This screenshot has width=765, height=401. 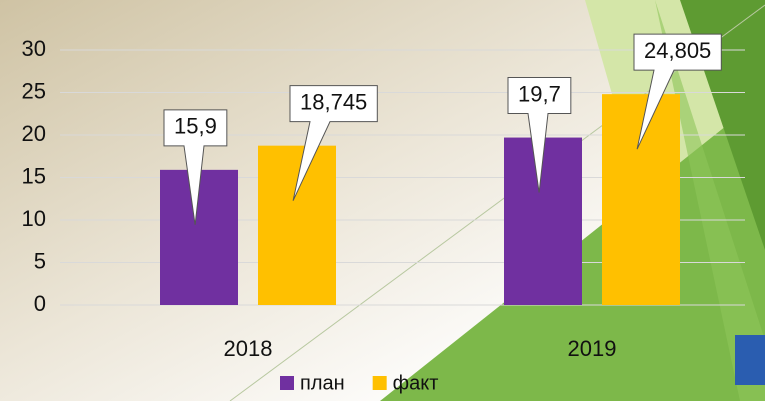 What do you see at coordinates (34, 48) in the screenshot?
I see `y-tick-label: 30` at bounding box center [34, 48].